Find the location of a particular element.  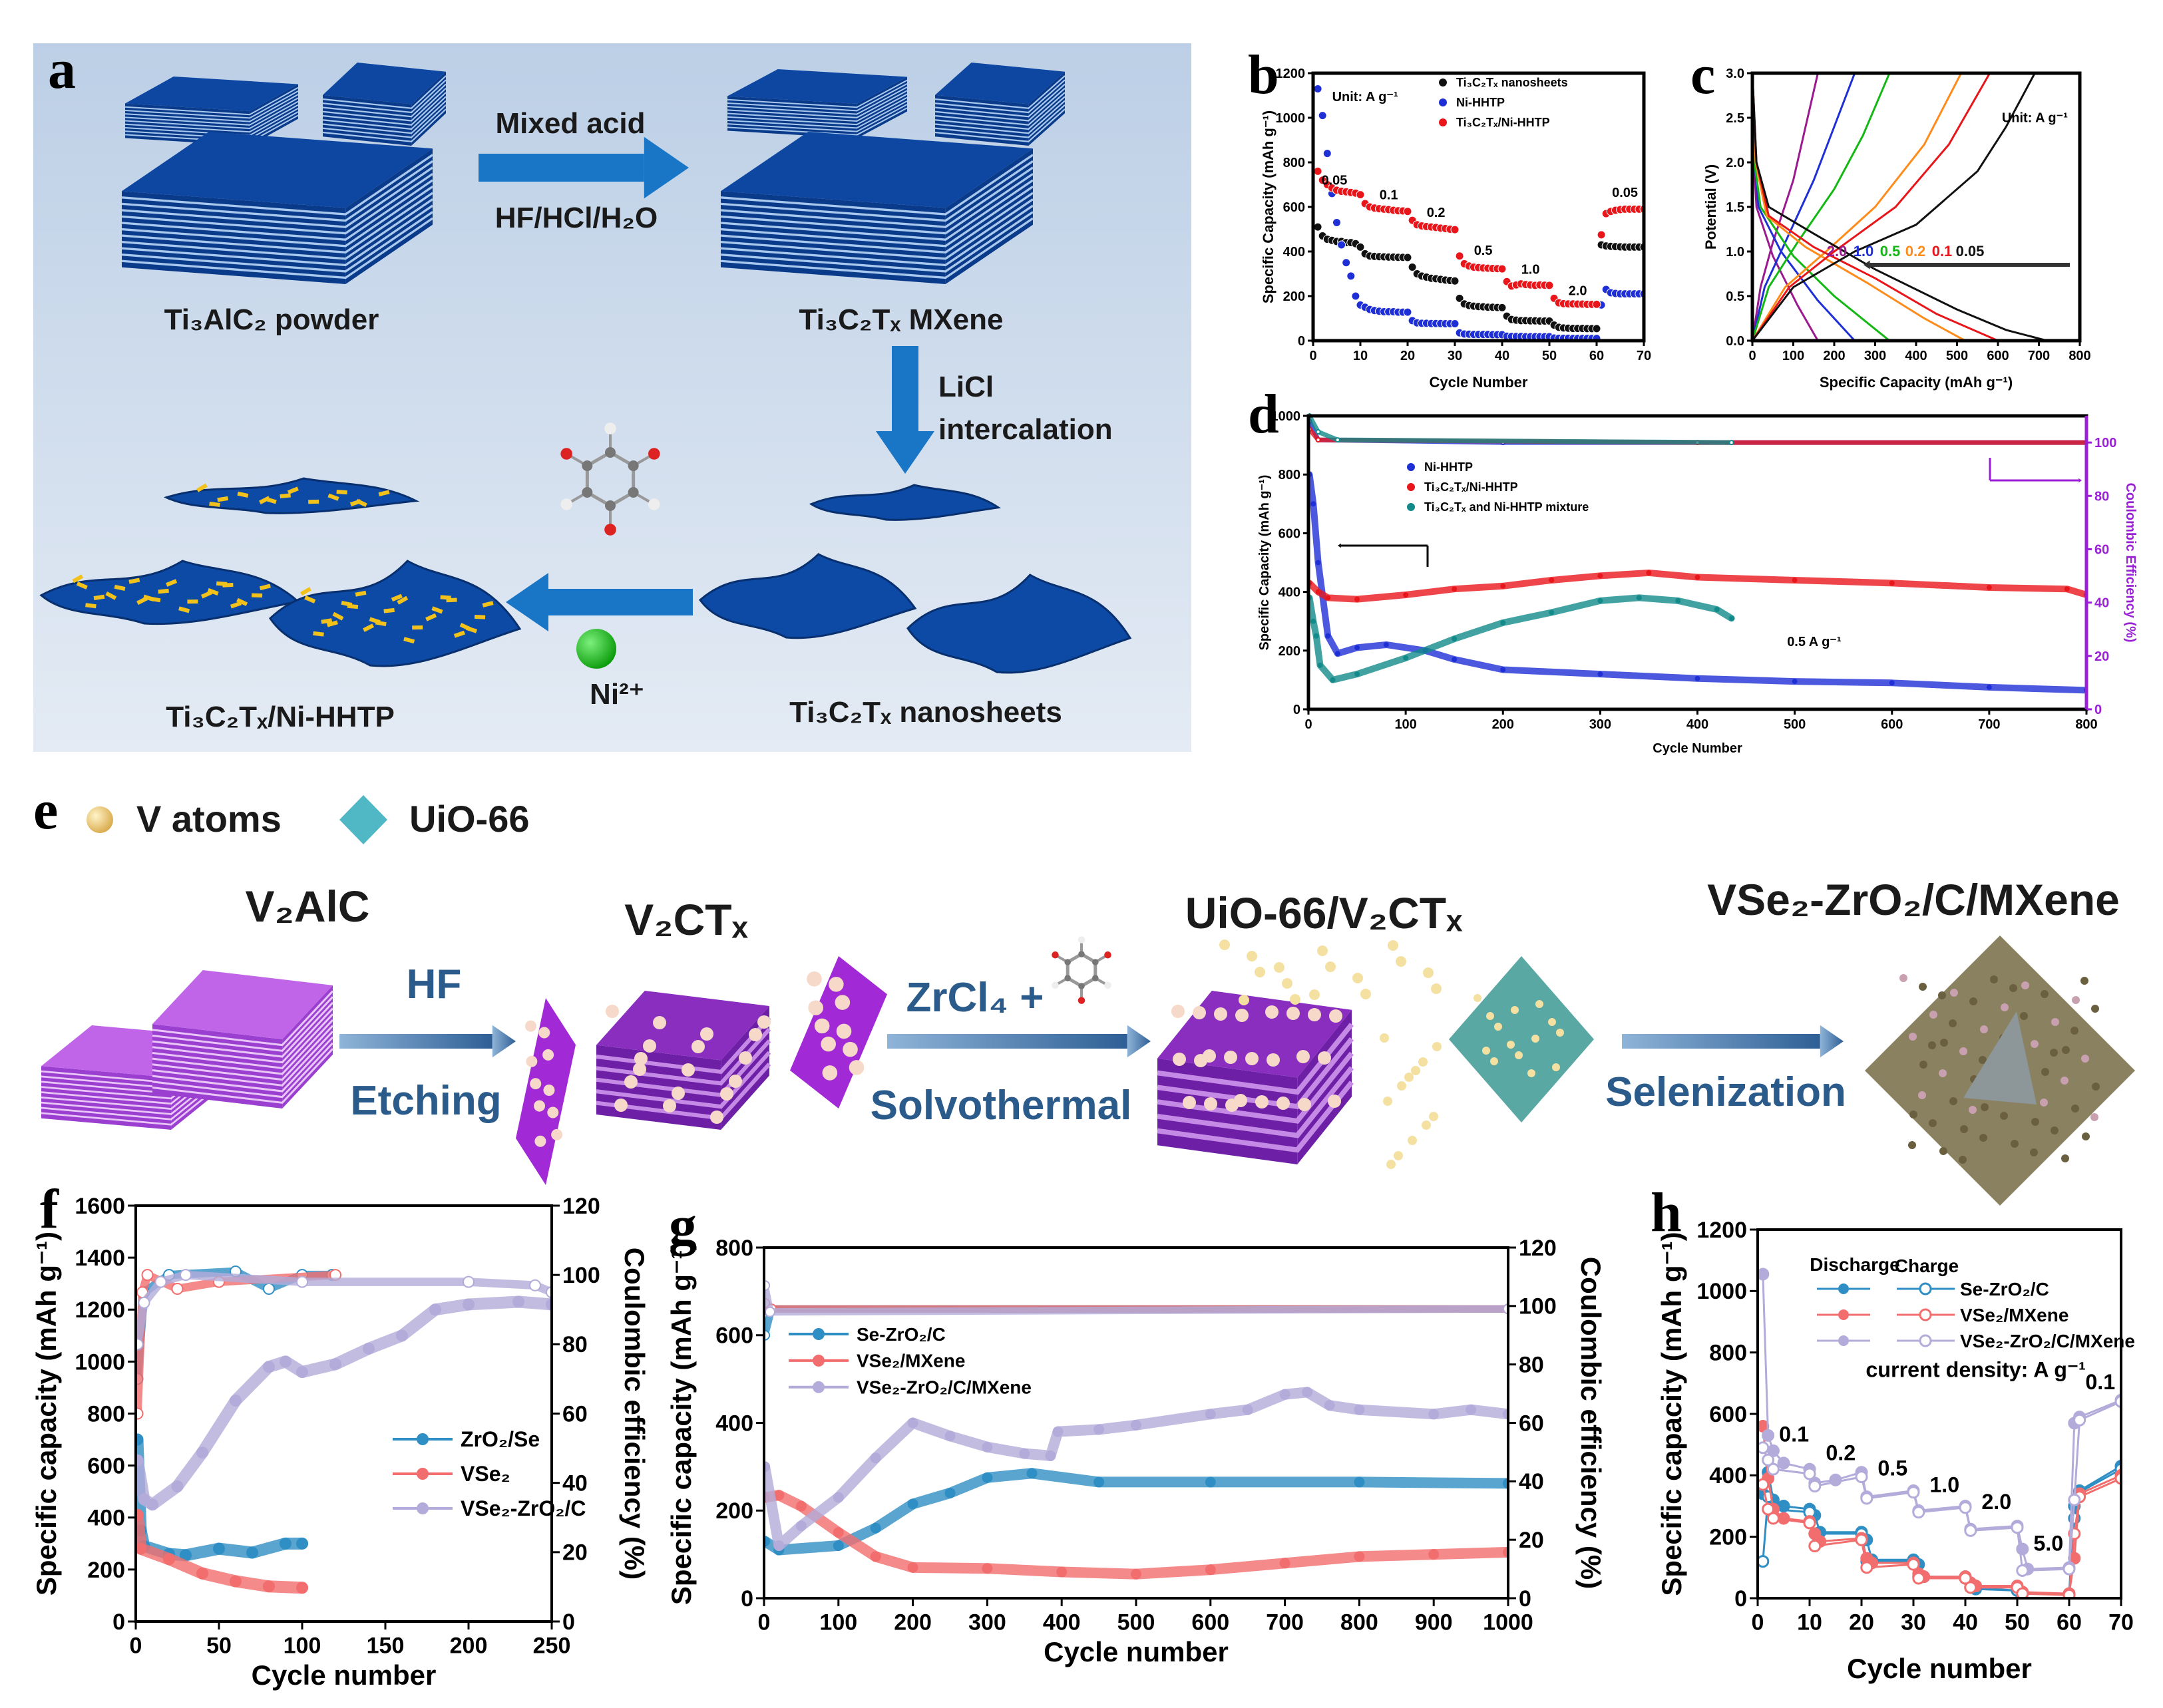

label-selenization: Selenization is located at coordinates (1725, 1092).